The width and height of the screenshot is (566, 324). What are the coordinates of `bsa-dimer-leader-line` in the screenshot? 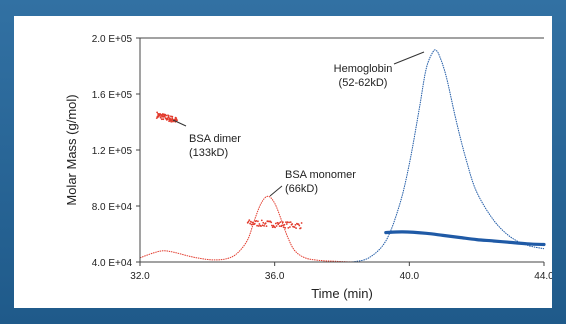 It's located at (179, 123).